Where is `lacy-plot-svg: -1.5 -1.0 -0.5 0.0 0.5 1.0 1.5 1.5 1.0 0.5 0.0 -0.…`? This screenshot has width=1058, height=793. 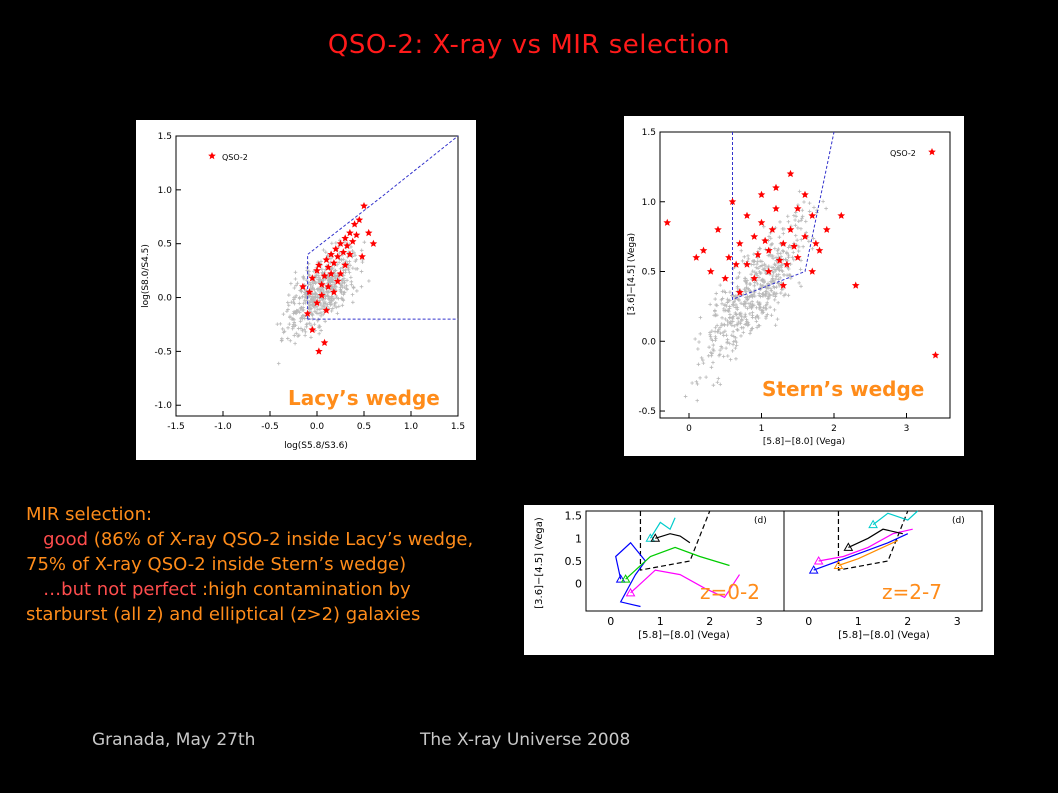
lacy-plot-svg: -1.5 -1.0 -0.5 0.0 0.5 1.0 1.5 1.5 1.0 0.5 0.0 -0.… is located at coordinates (303, 291).